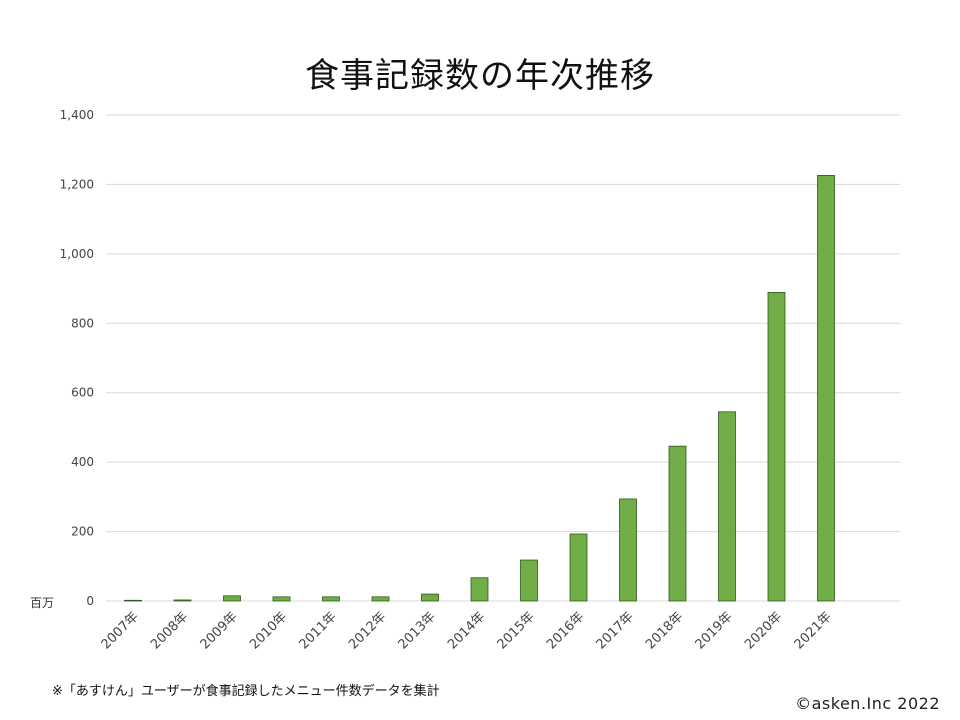  I want to click on x-tick-label: 2013年, so click(417, 630).